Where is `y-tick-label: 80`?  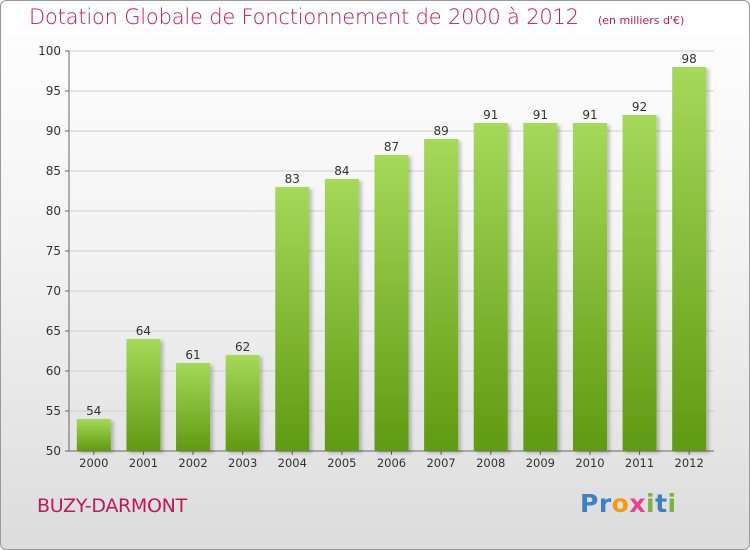
y-tick-label: 80 is located at coordinates (53, 211).